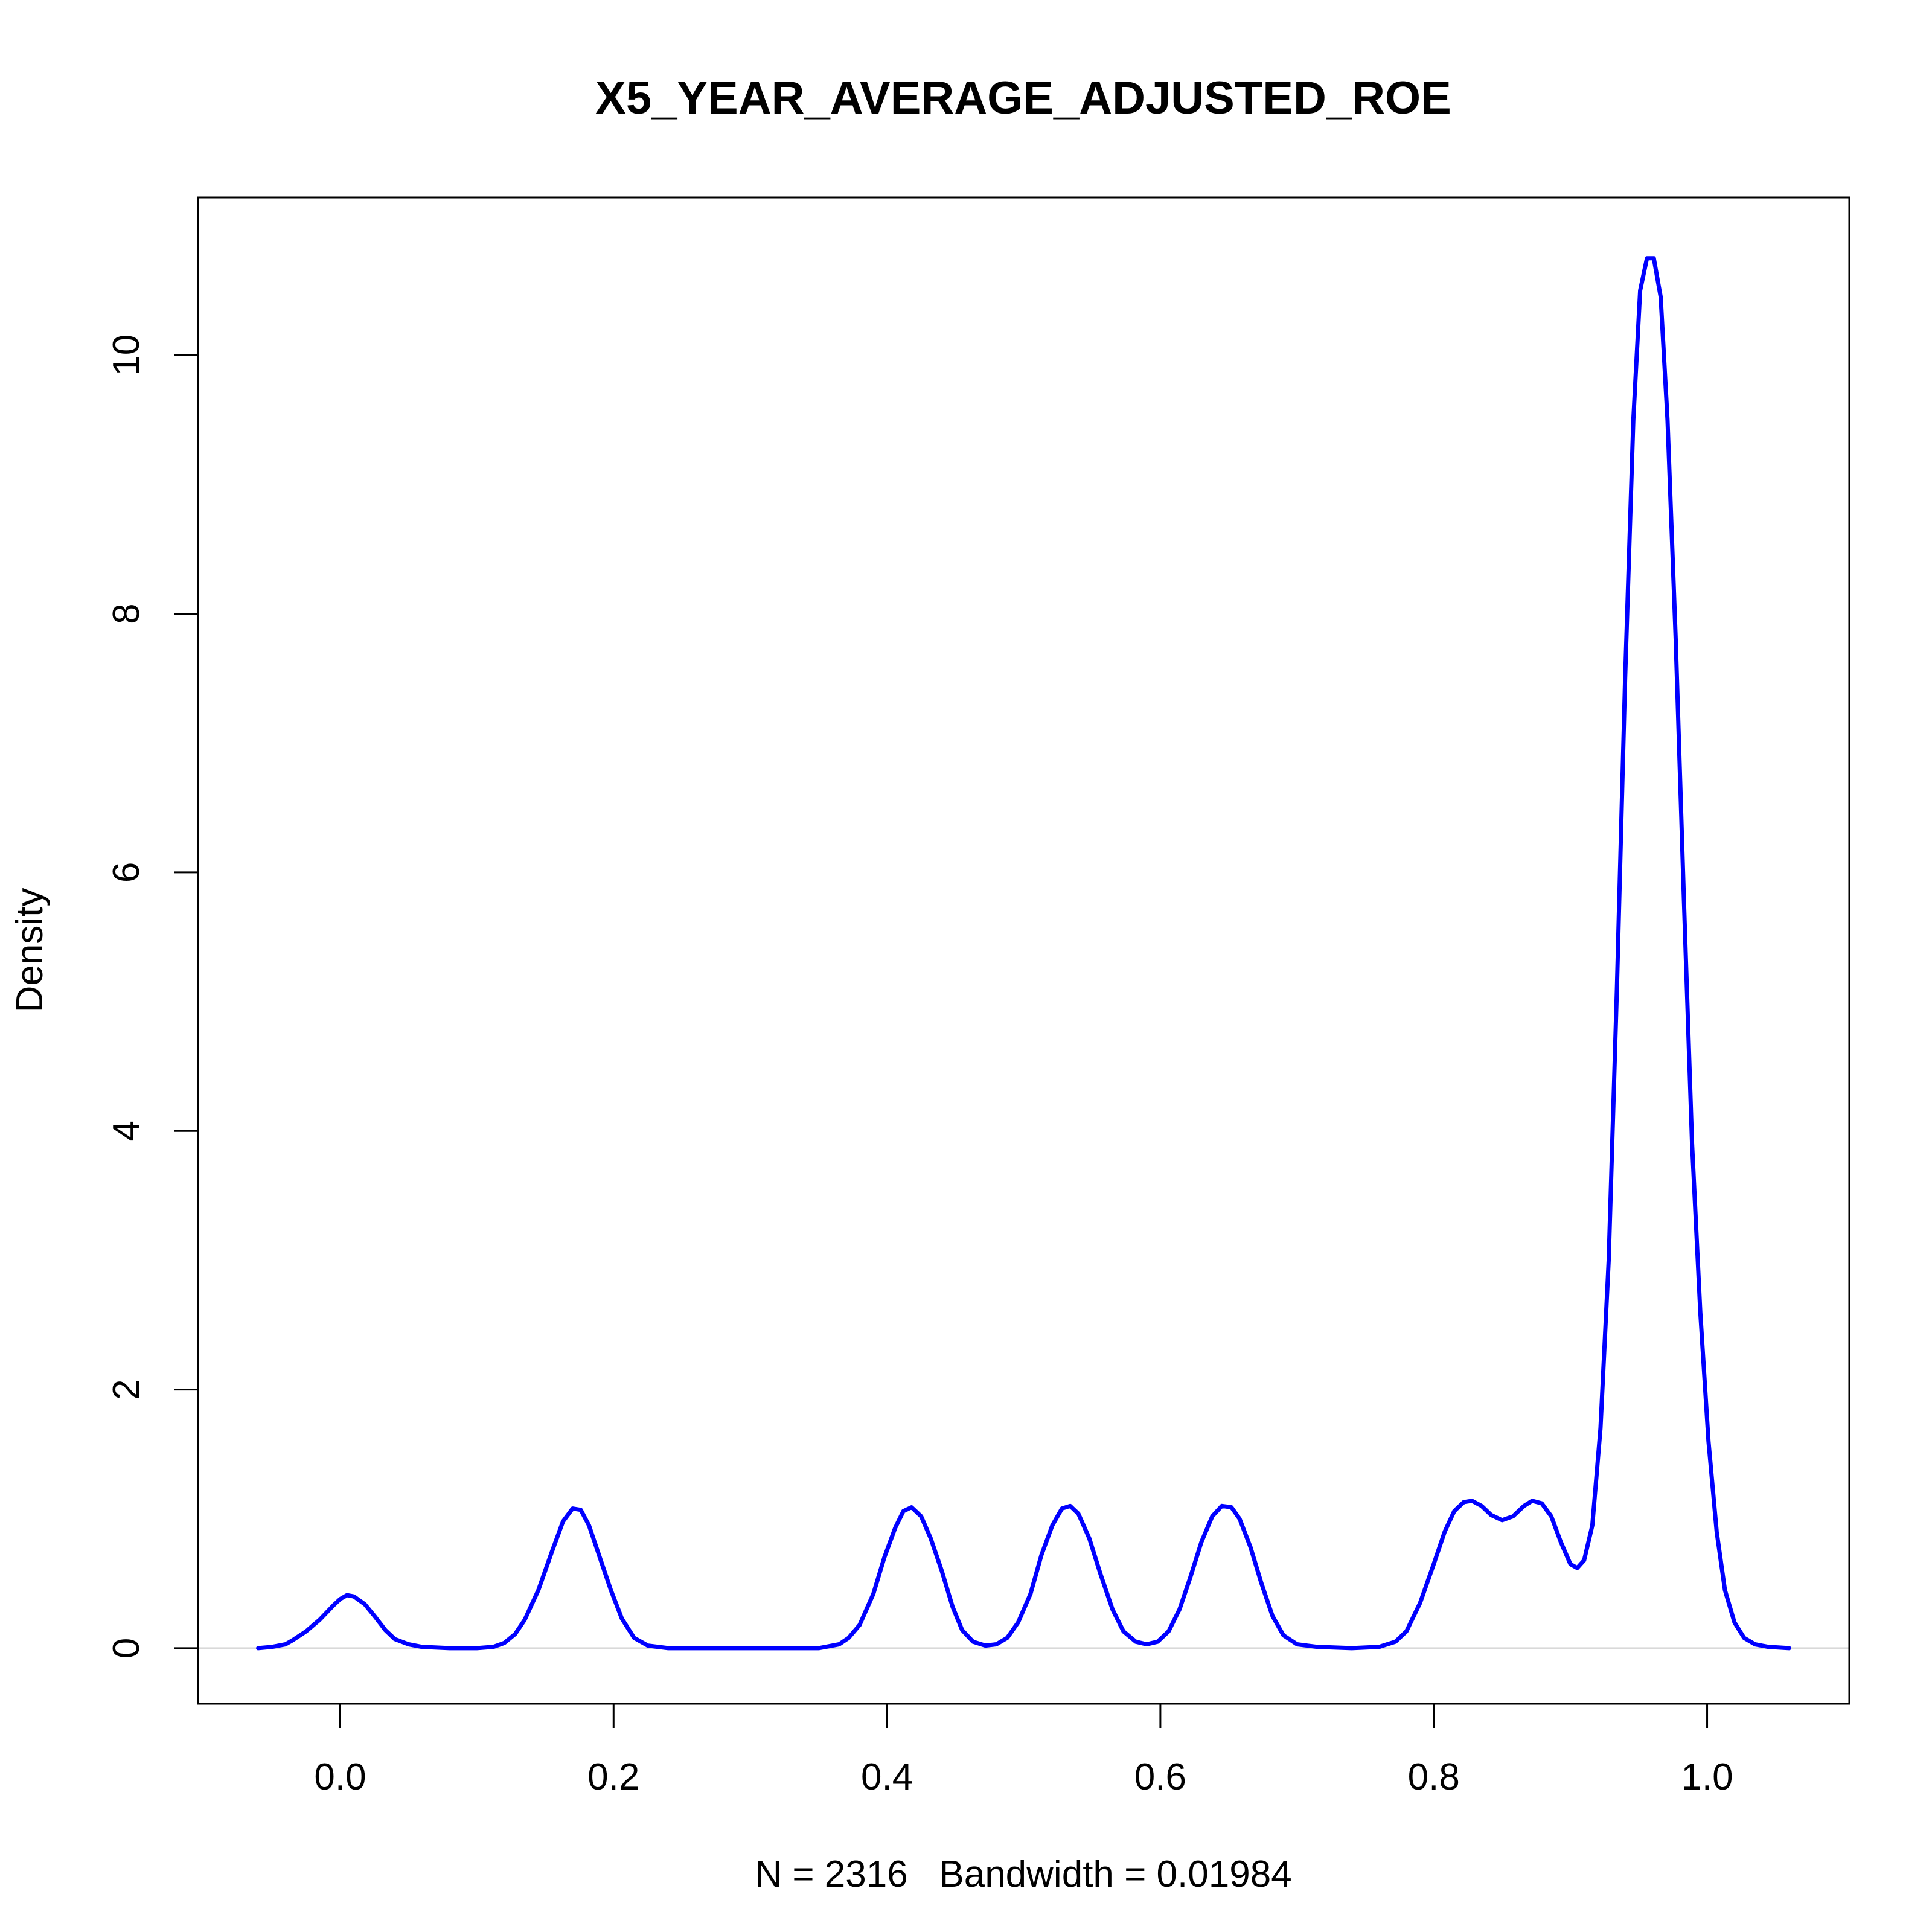  Describe the element at coordinates (127, 613) in the screenshot. I see `y-tick-label: 8` at that location.